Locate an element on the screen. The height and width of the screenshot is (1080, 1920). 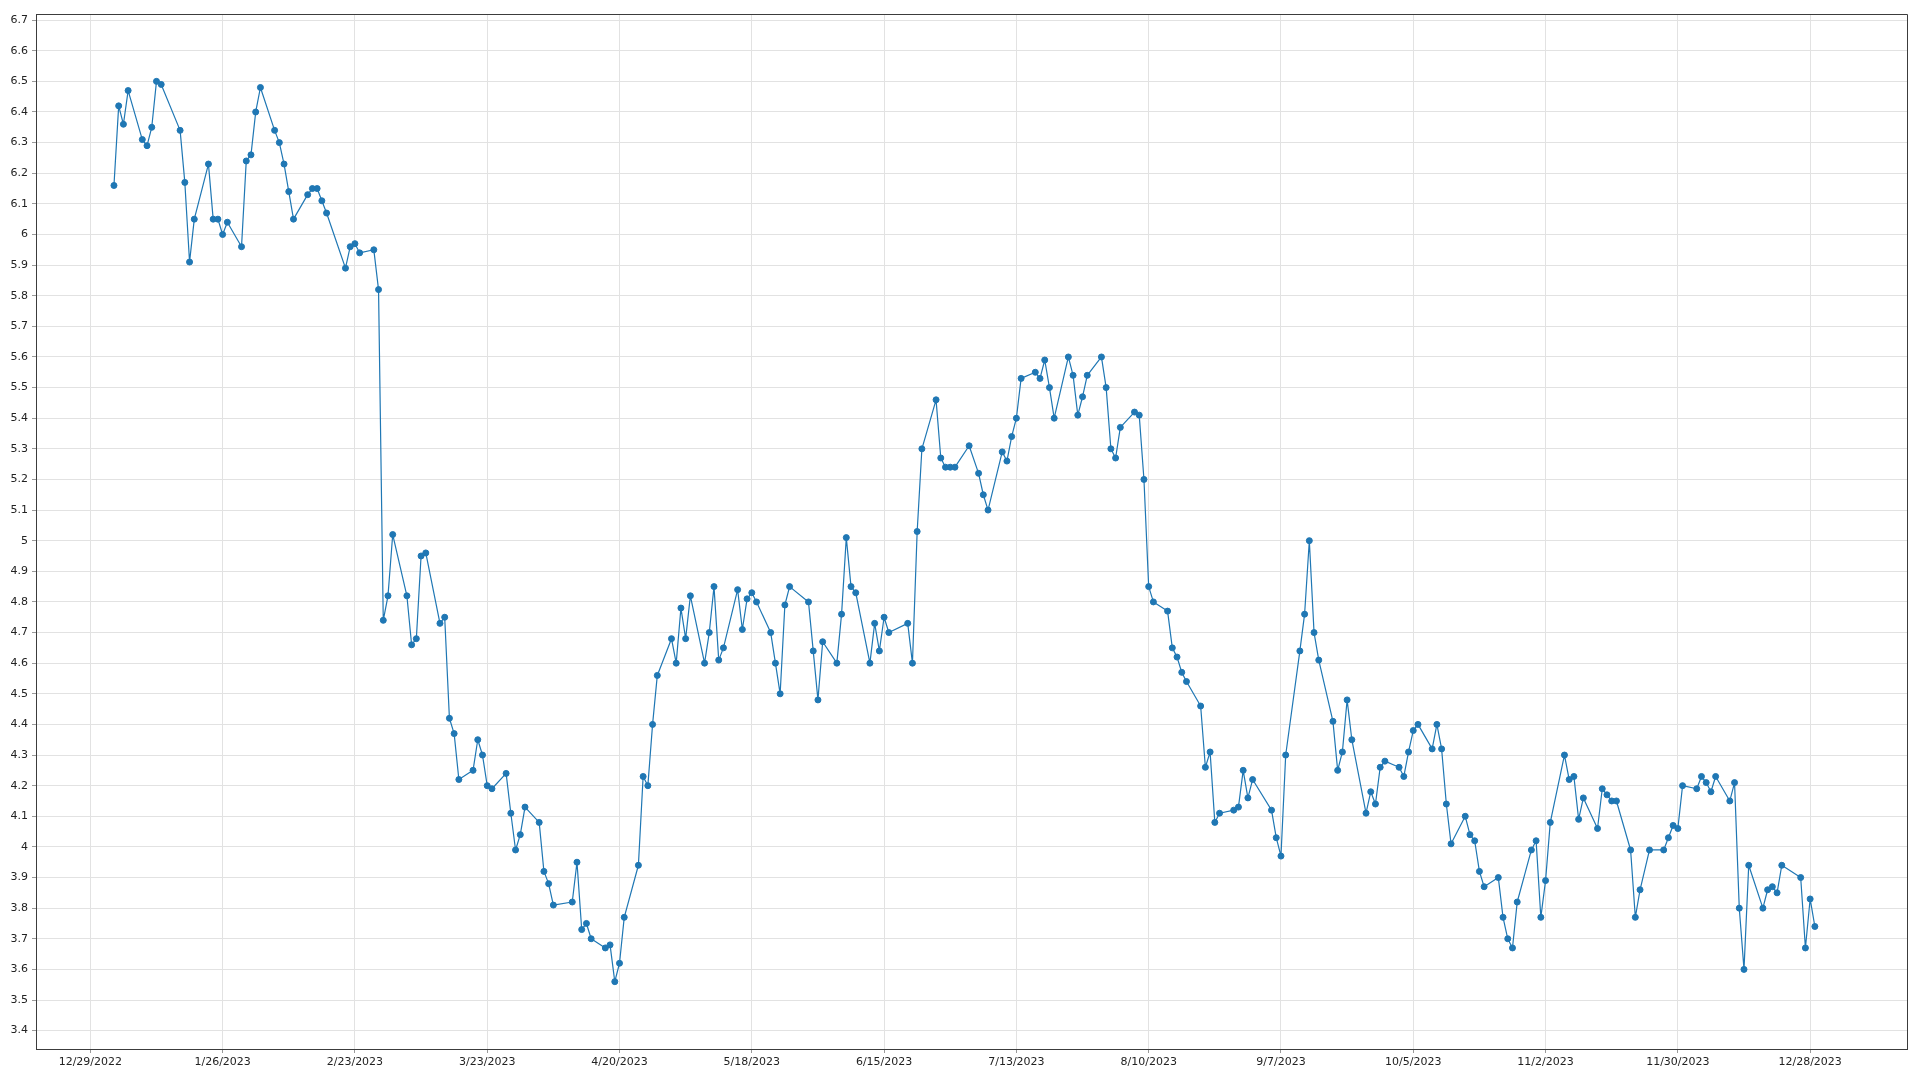
y-tick-label: 4 is located at coordinates (24, 846).